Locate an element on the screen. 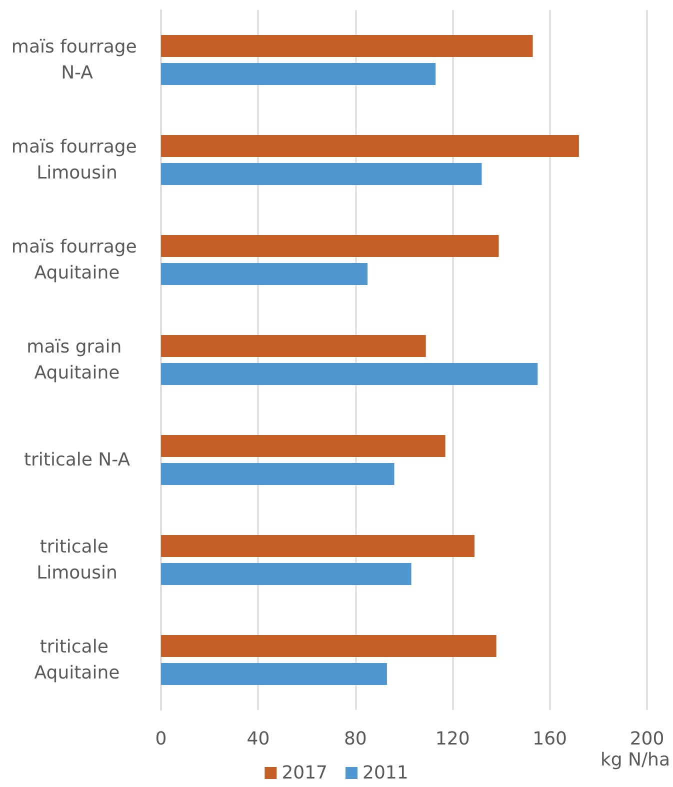 This screenshot has width=673, height=787. y-tick-label: triticale N-A is located at coordinates (77, 460).